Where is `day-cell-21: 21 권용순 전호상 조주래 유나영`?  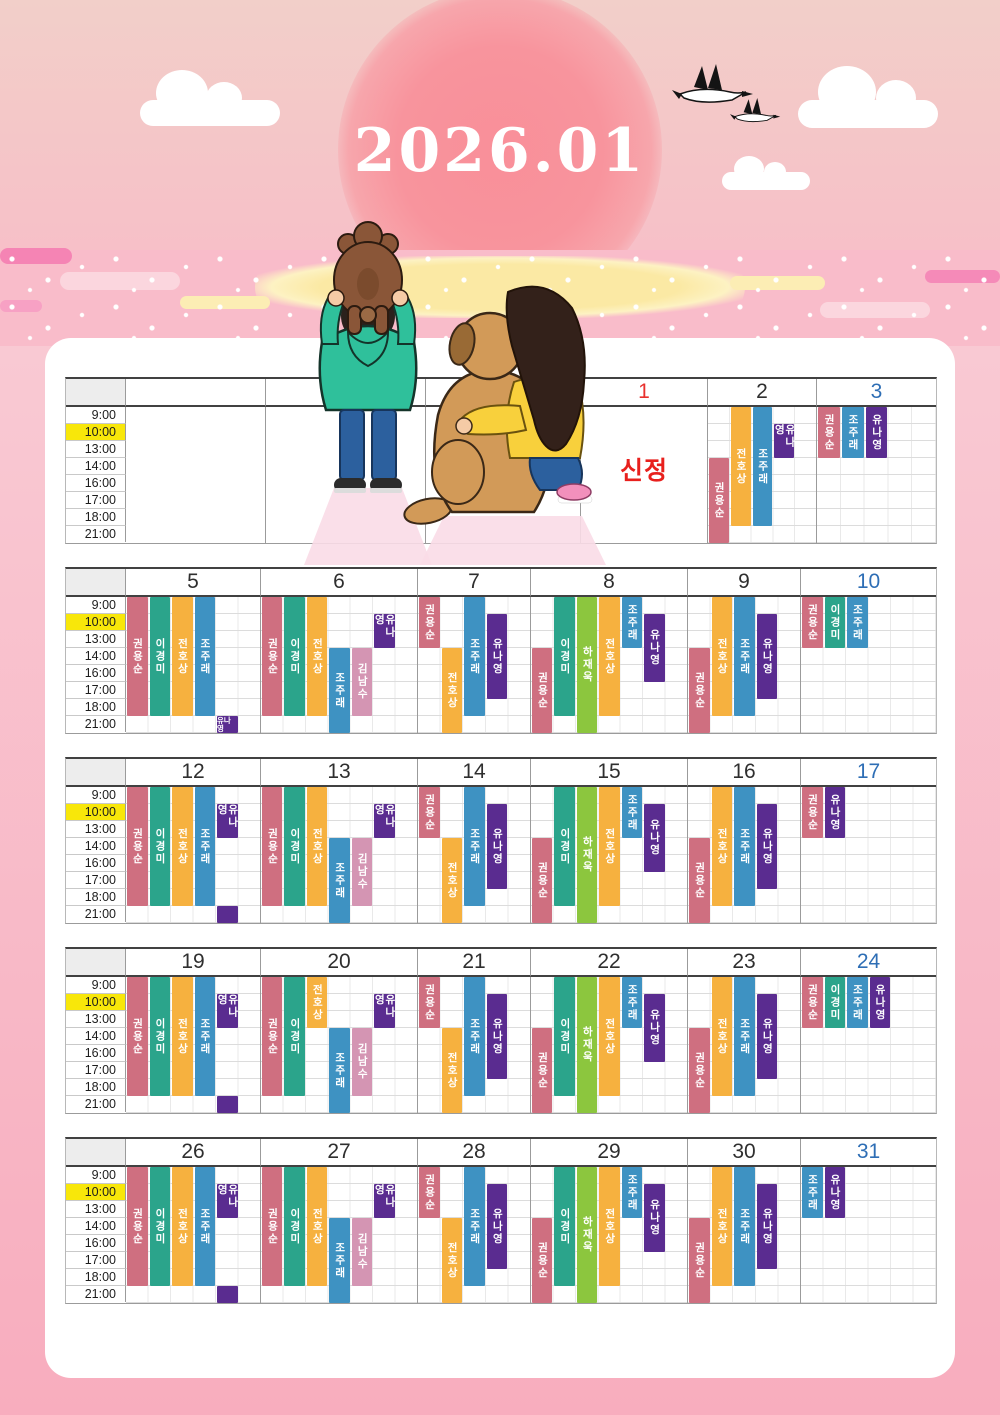 day-cell-21: 21 권용순 전호상 조주래 유나영 is located at coordinates (474, 1031).